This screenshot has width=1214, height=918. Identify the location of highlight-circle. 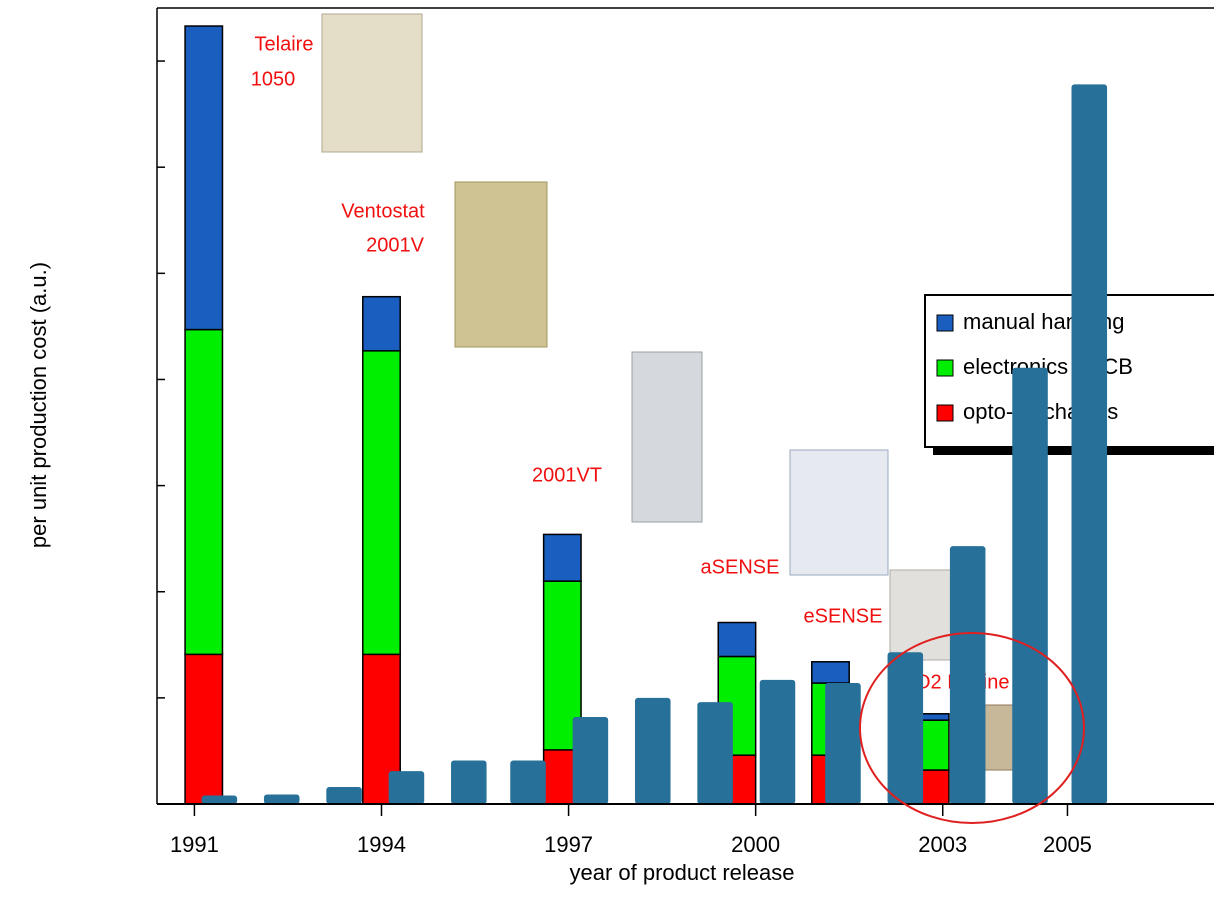
(972, 728).